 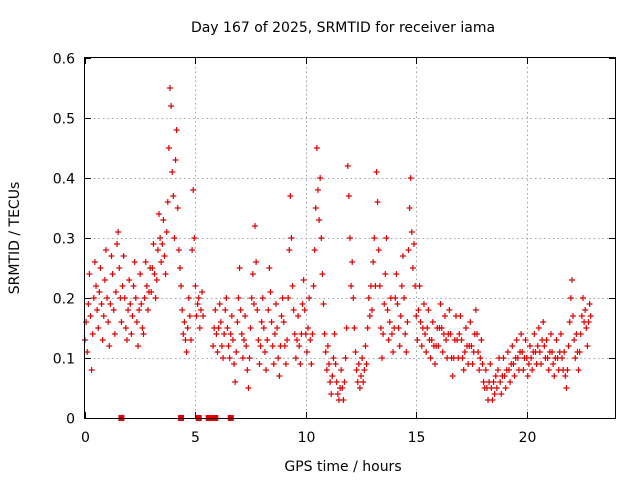 I want to click on x-tick-label: 5, so click(x=195, y=438).